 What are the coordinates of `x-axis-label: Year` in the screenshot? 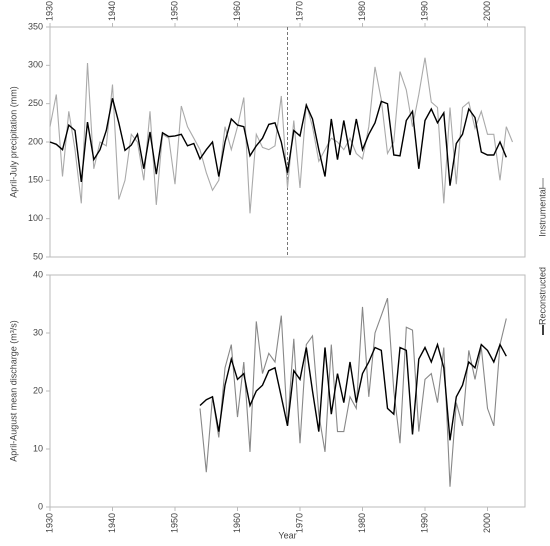 It's located at (287, 535).